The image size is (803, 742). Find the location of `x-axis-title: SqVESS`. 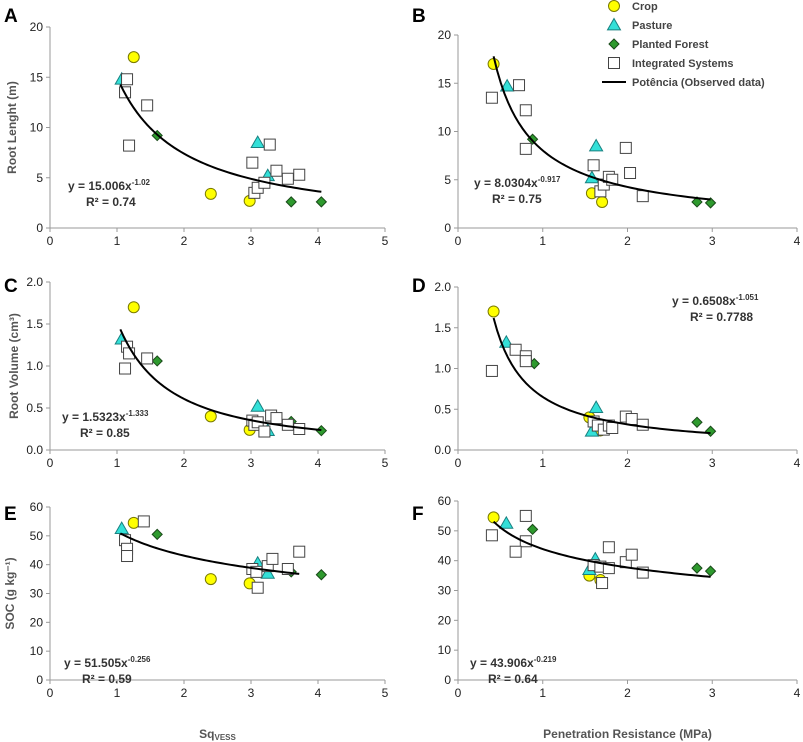

x-axis-title: SqVESS is located at coordinates (217, 734).